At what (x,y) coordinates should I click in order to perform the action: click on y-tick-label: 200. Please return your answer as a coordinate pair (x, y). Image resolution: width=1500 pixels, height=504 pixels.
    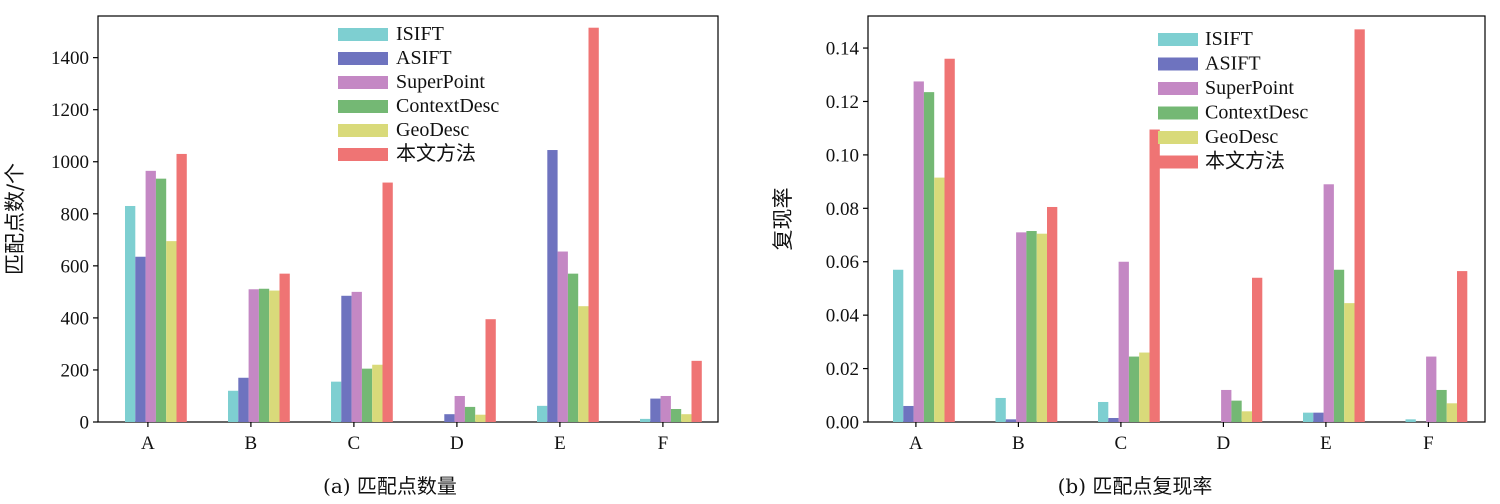
    Looking at the image, I should click on (75, 370).